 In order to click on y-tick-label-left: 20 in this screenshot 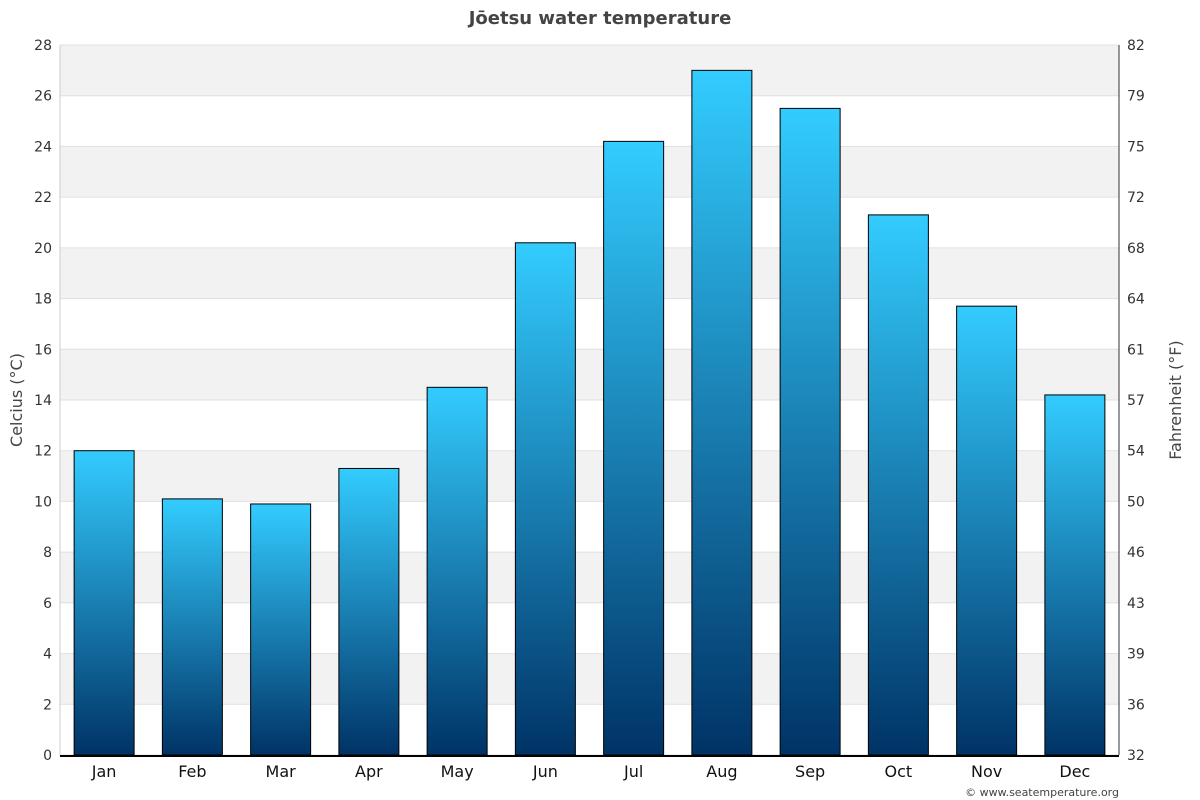, I will do `click(43, 249)`.